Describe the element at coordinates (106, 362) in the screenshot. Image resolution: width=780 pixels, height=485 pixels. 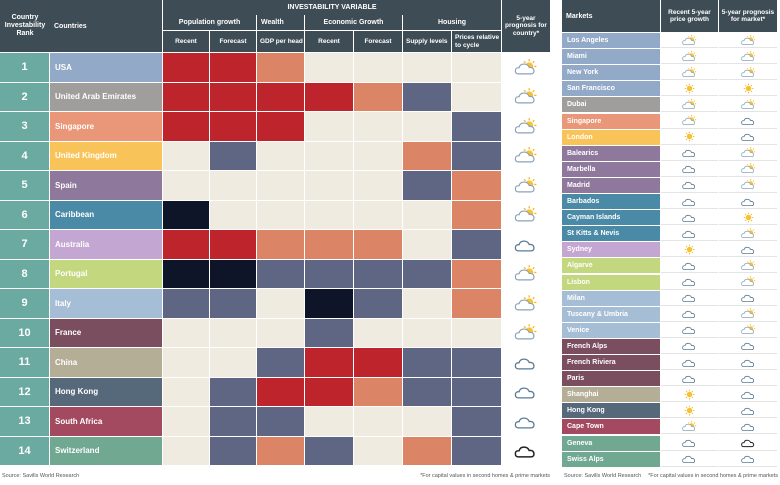
I see `country-name: China` at that location.